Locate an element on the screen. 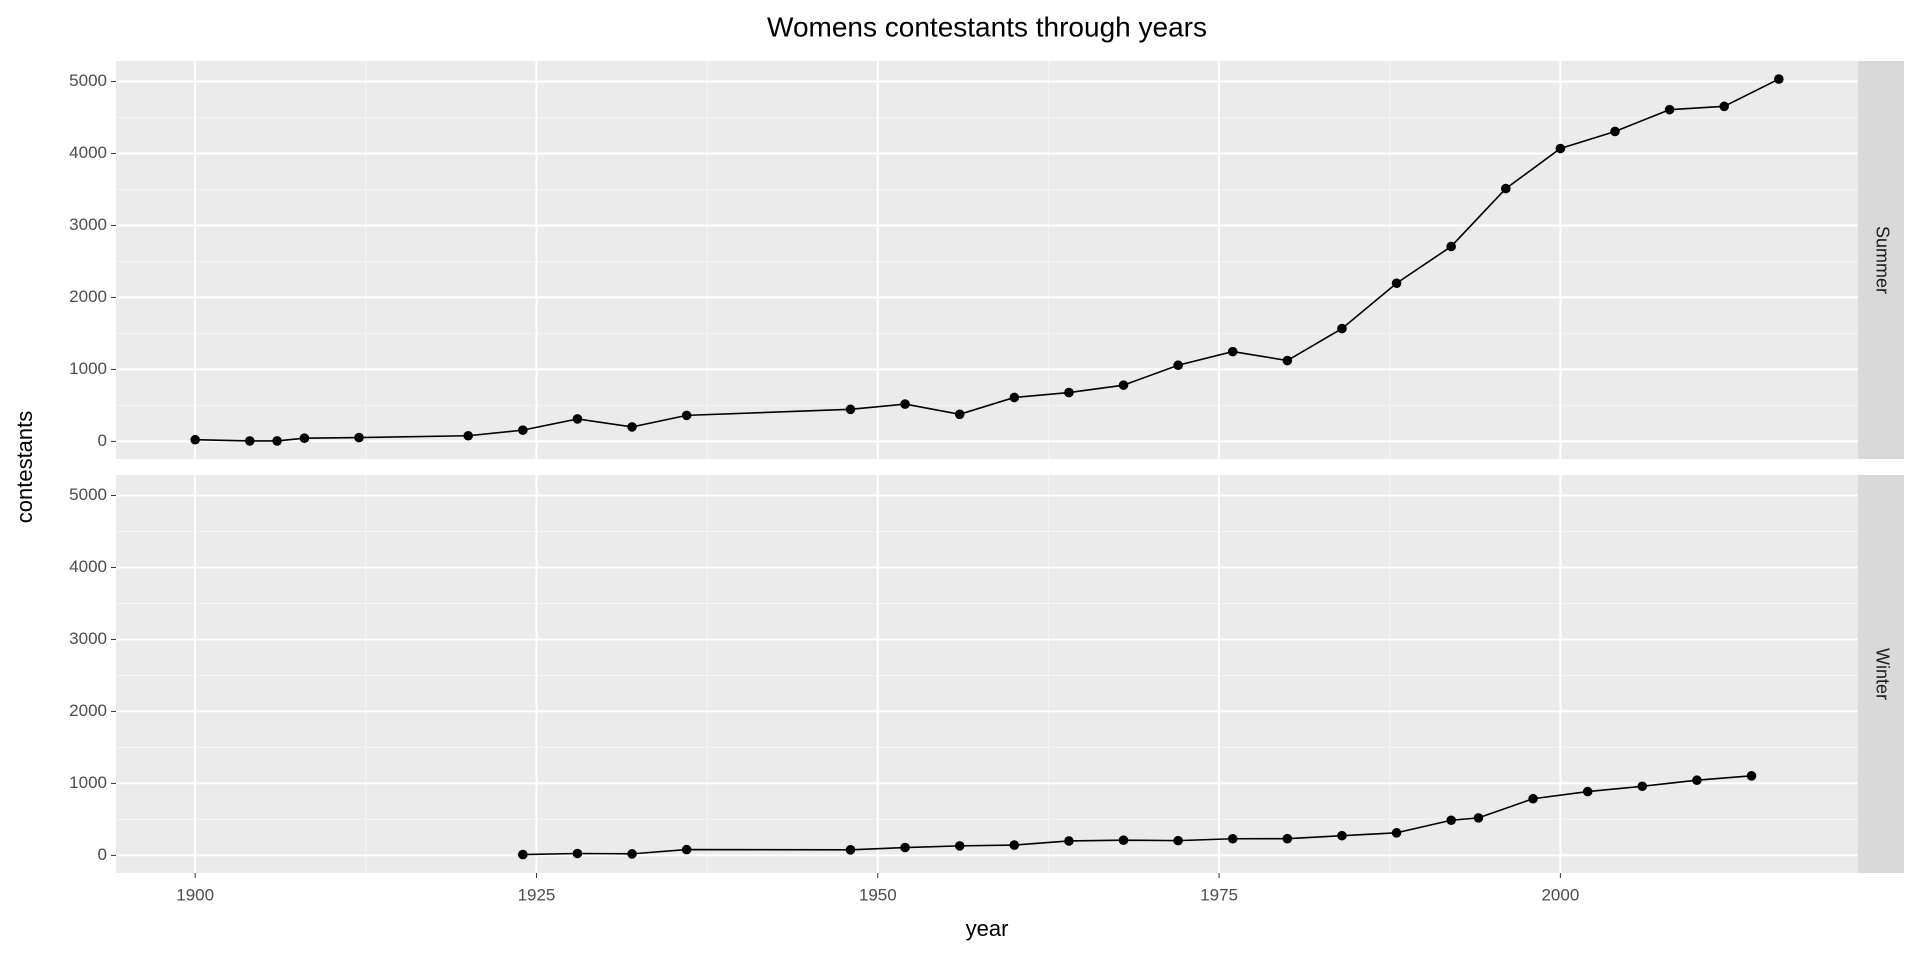  x-tick-label: 1925 is located at coordinates (537, 894).